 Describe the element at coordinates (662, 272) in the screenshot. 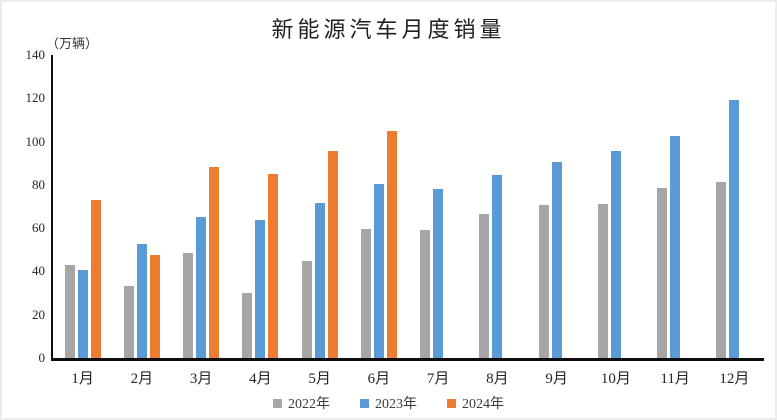

I see `bar-2022年-11月` at that location.